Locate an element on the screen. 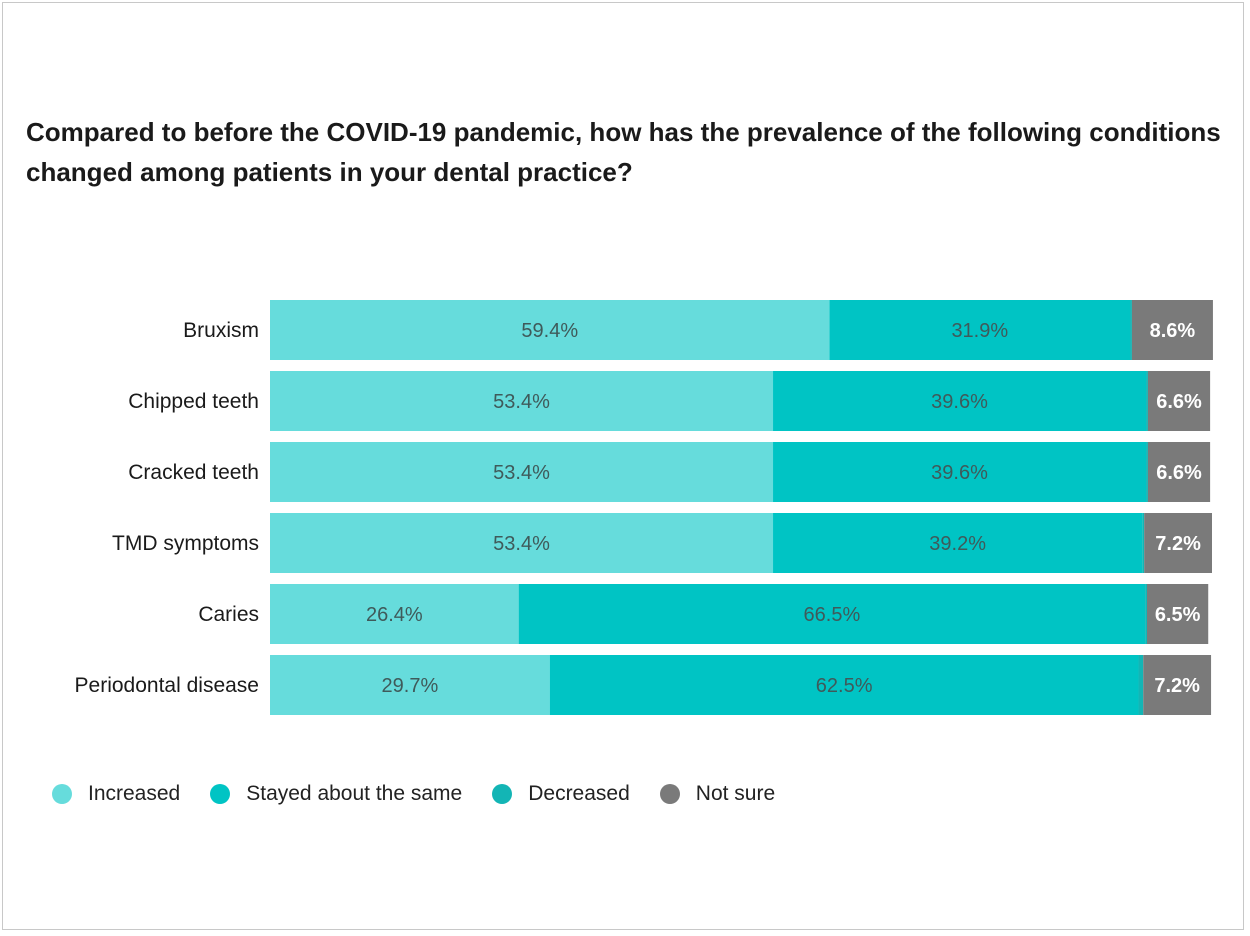 The image size is (1250, 936). bar-segment-chipped-teeth-stayed-about-the-same is located at coordinates (960, 401).